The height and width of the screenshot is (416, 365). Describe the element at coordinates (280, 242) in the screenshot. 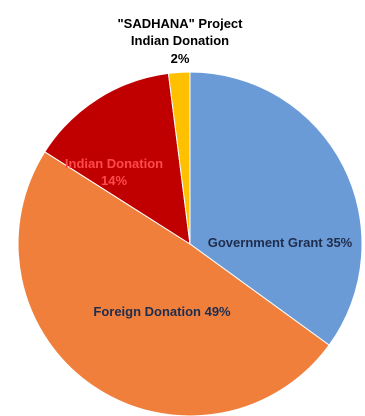

I see `label-government-grant: Government Grant 35%` at that location.